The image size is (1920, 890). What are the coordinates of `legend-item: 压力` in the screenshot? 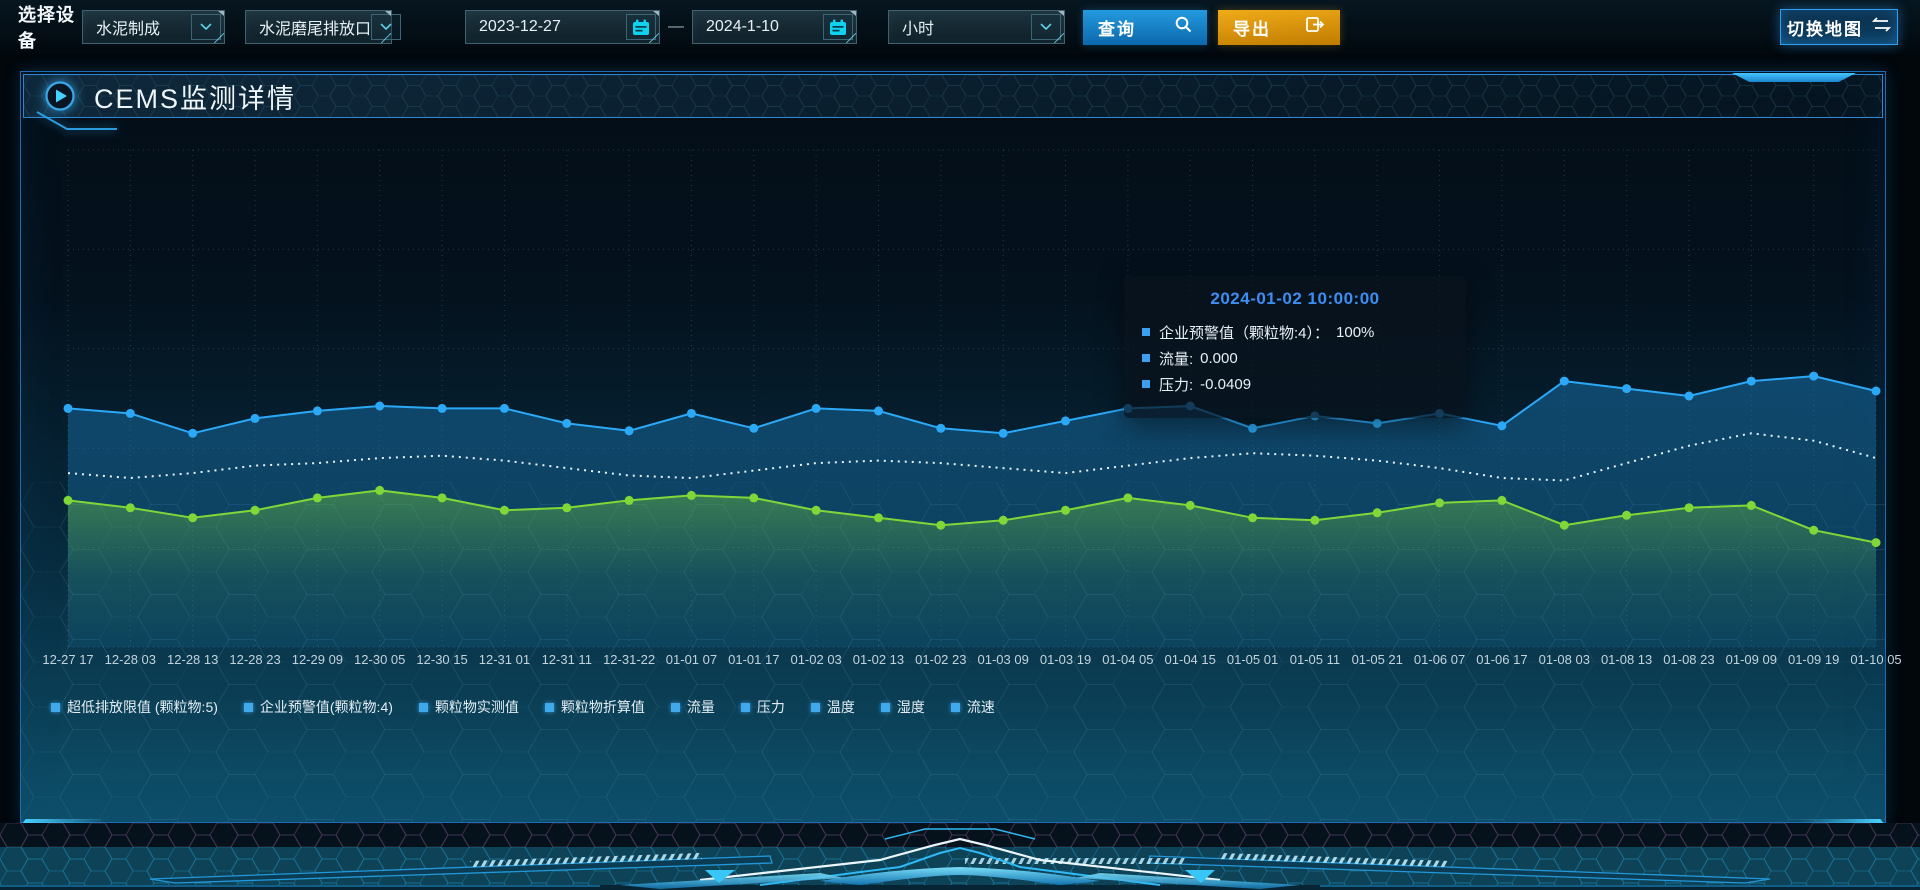 It's located at (762, 707).